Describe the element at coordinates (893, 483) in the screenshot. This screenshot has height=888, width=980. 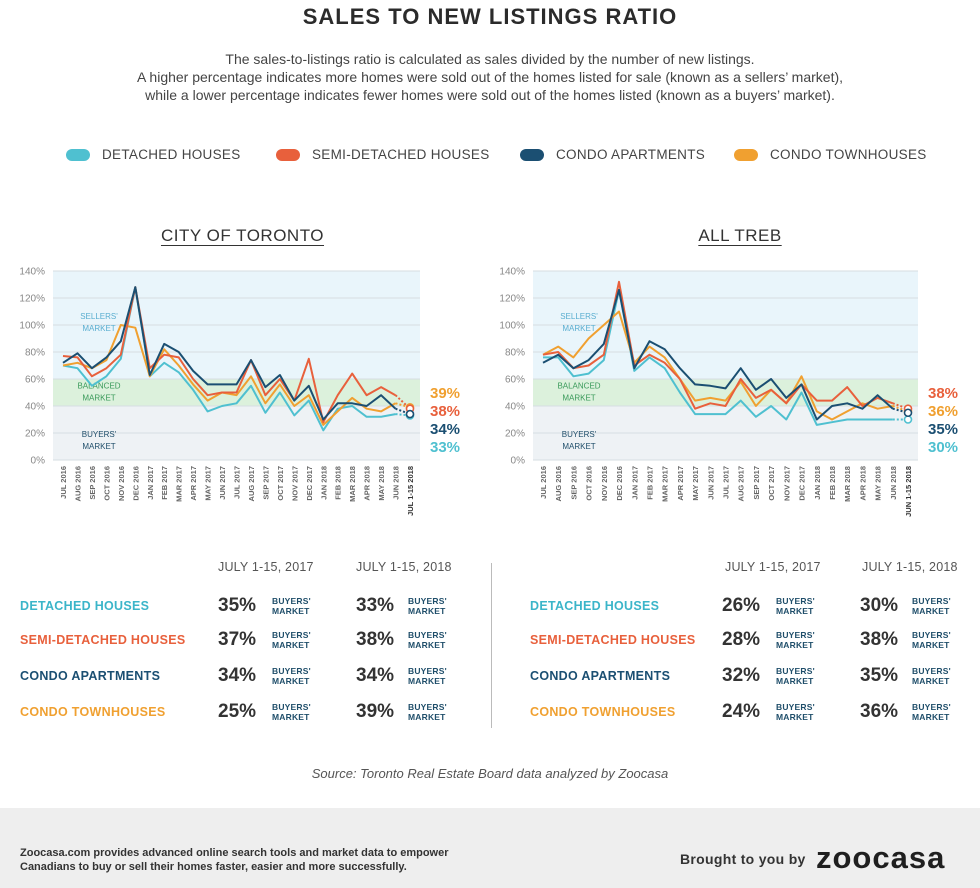
I see `x-tick-label: JUN 2018` at that location.